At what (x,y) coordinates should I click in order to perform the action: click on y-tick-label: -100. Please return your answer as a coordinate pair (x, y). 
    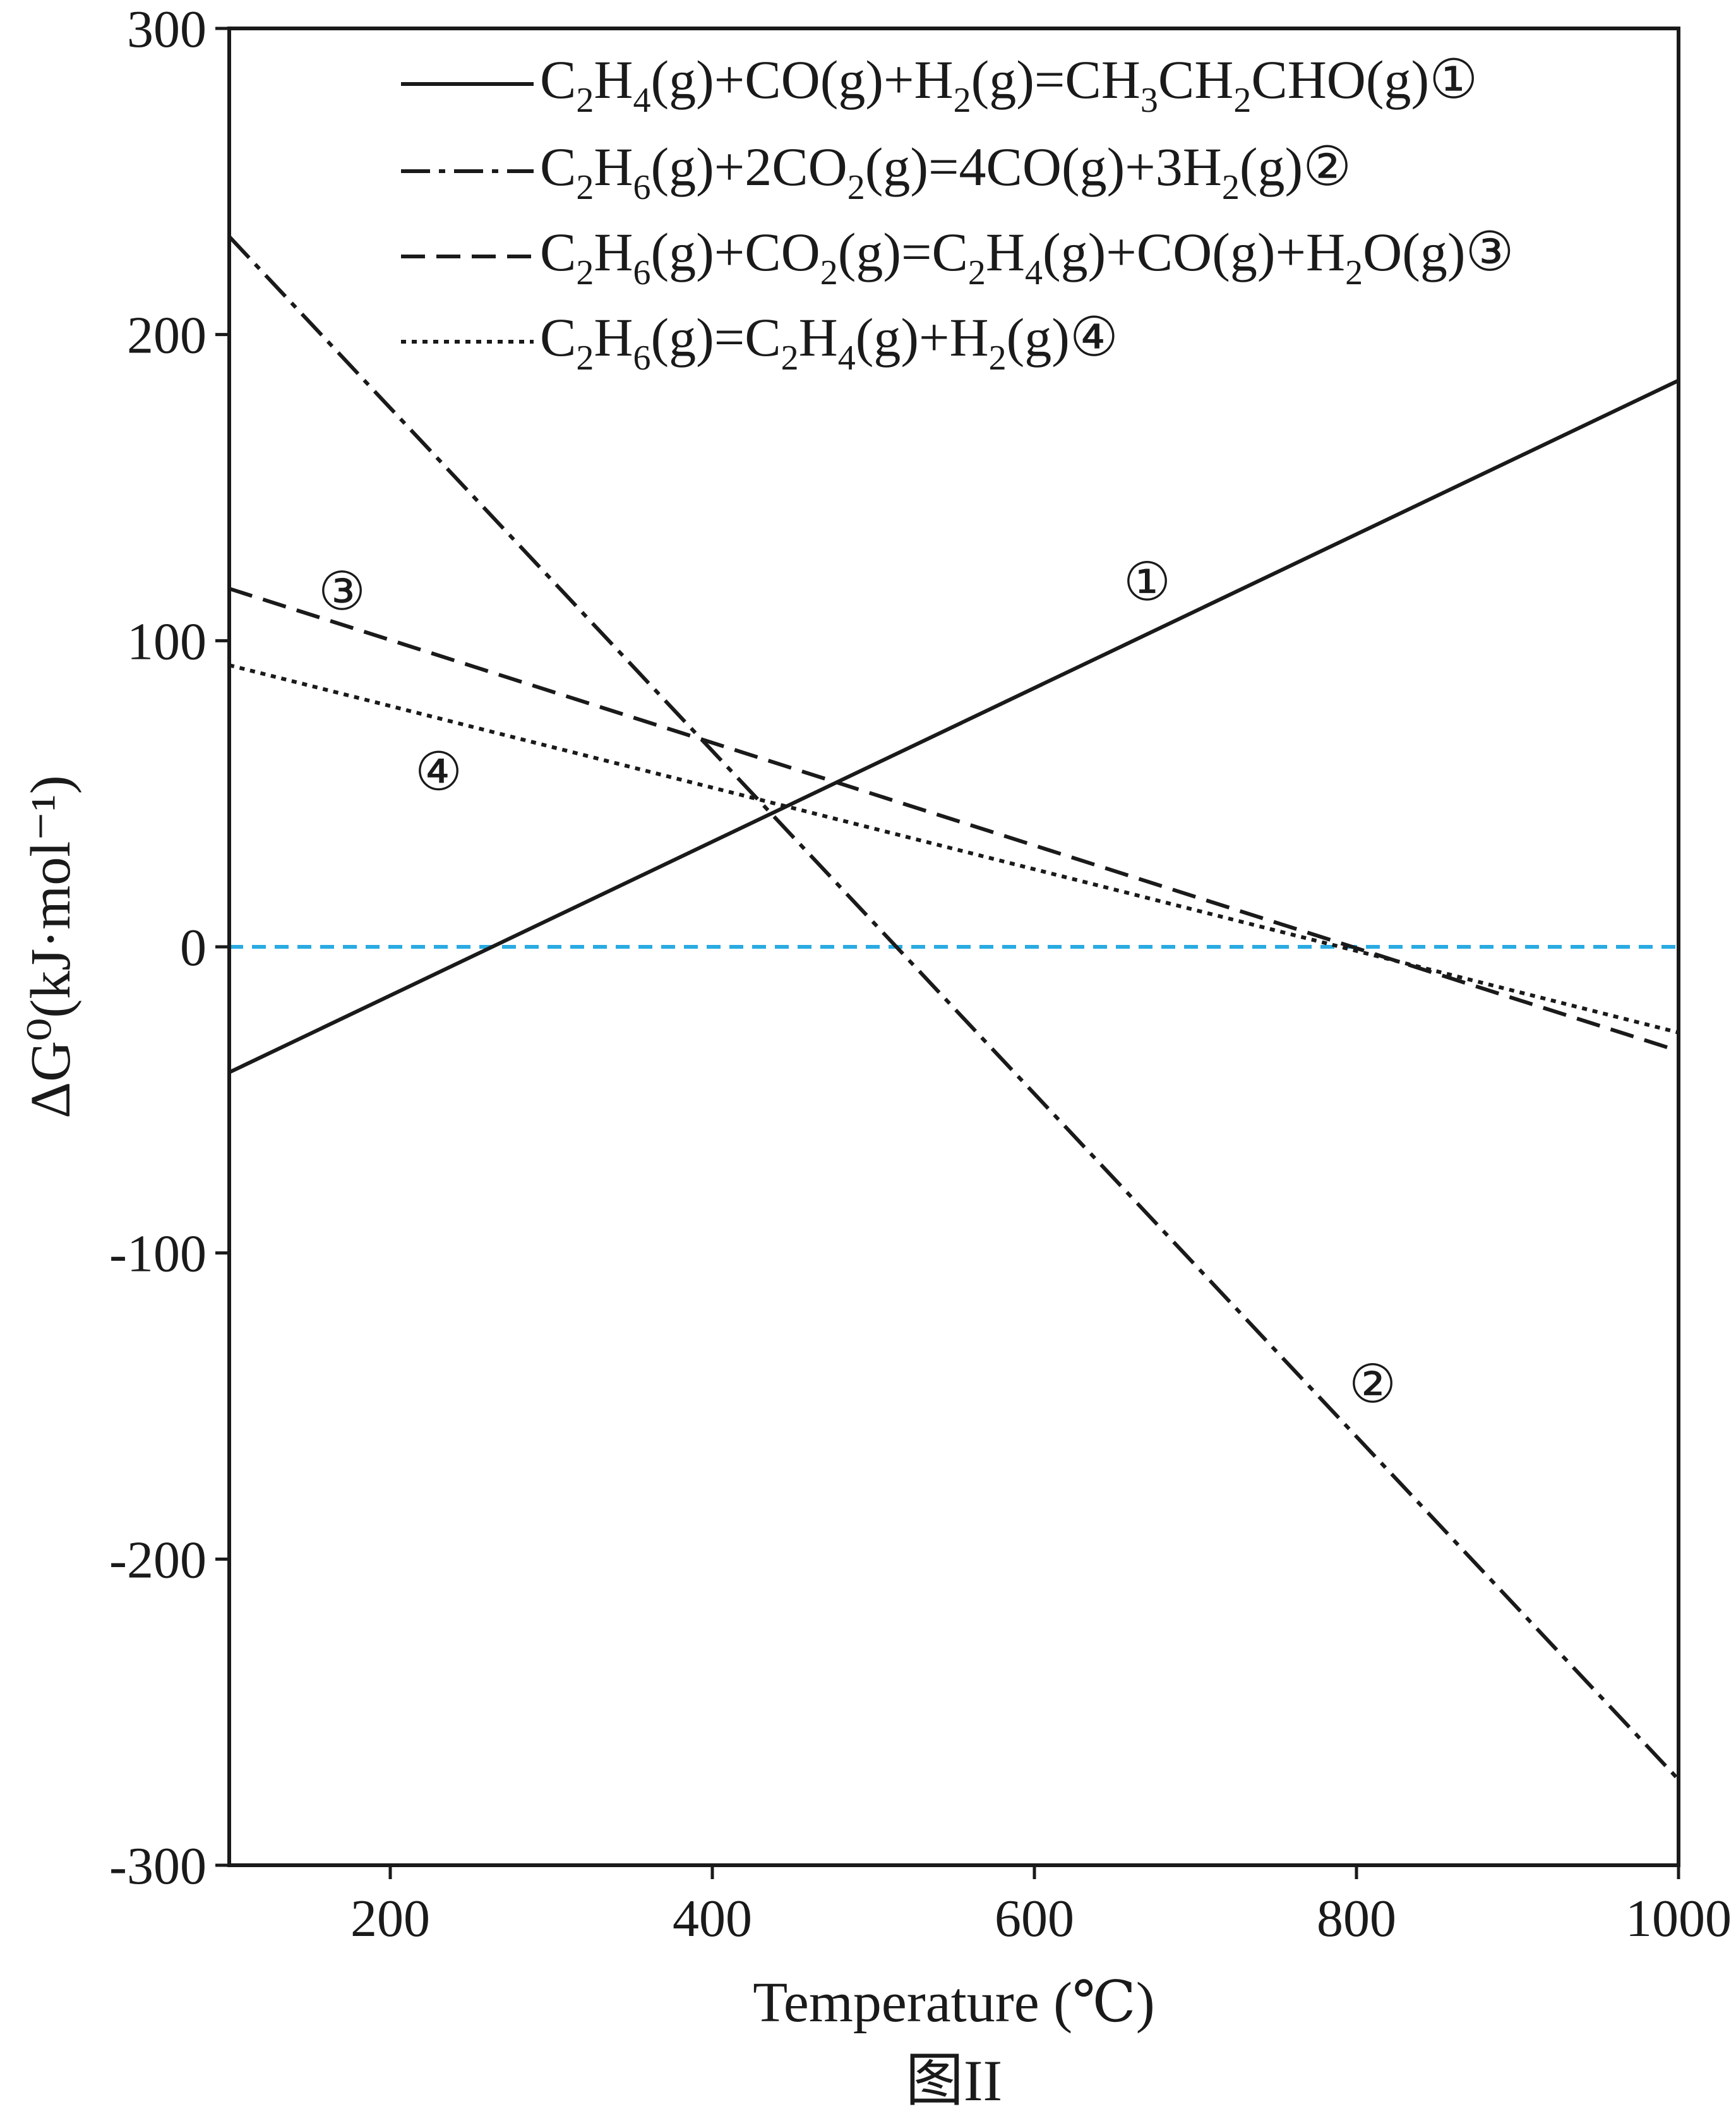
    Looking at the image, I should click on (158, 1254).